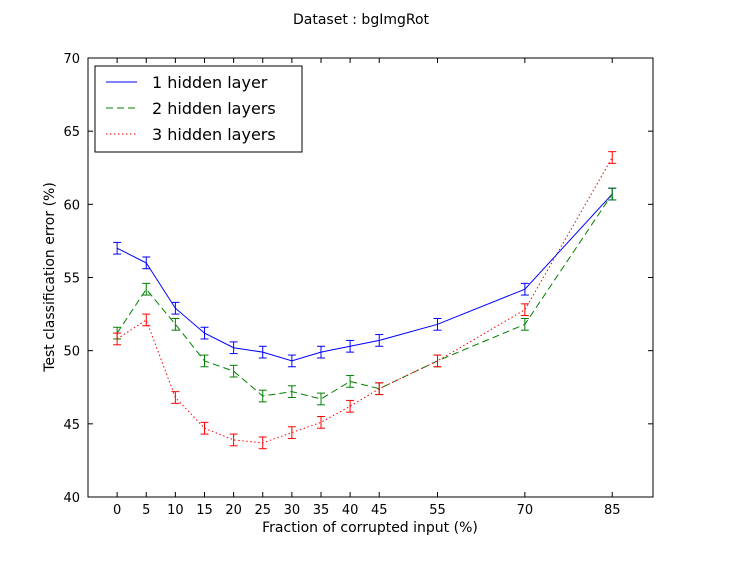 The width and height of the screenshot is (755, 567). Describe the element at coordinates (71, 352) in the screenshot. I see `y-tick-label: 50` at that location.